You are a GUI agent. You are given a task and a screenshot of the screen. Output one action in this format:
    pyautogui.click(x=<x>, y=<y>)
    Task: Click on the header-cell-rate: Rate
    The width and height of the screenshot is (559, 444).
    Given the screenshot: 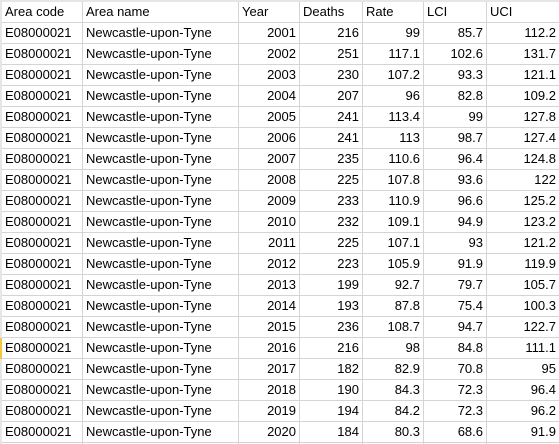 What is the action you would take?
    pyautogui.click(x=393, y=12)
    